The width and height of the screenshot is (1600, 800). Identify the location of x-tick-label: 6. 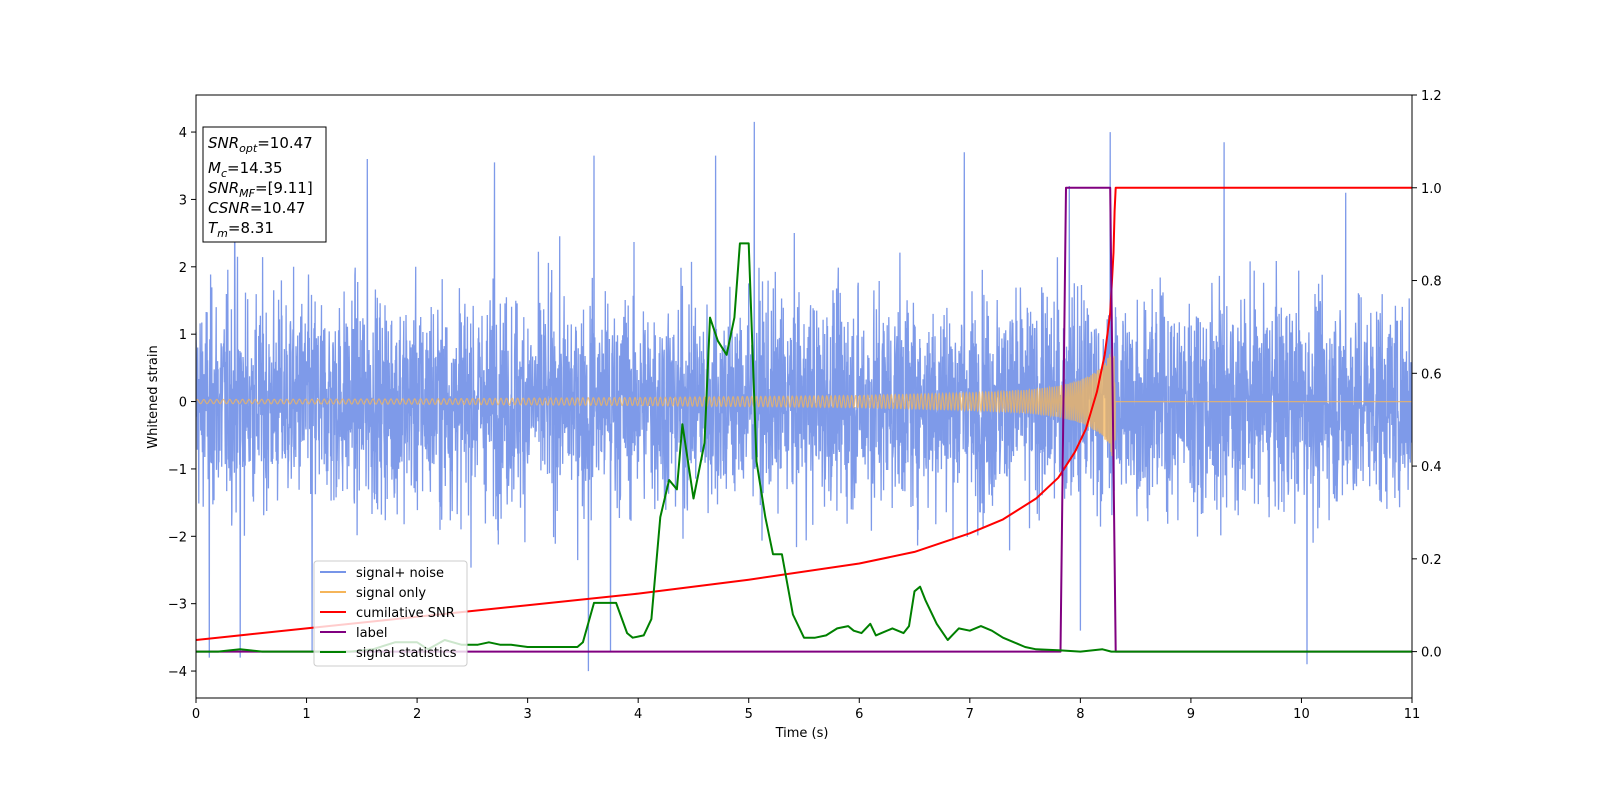
(859, 714).